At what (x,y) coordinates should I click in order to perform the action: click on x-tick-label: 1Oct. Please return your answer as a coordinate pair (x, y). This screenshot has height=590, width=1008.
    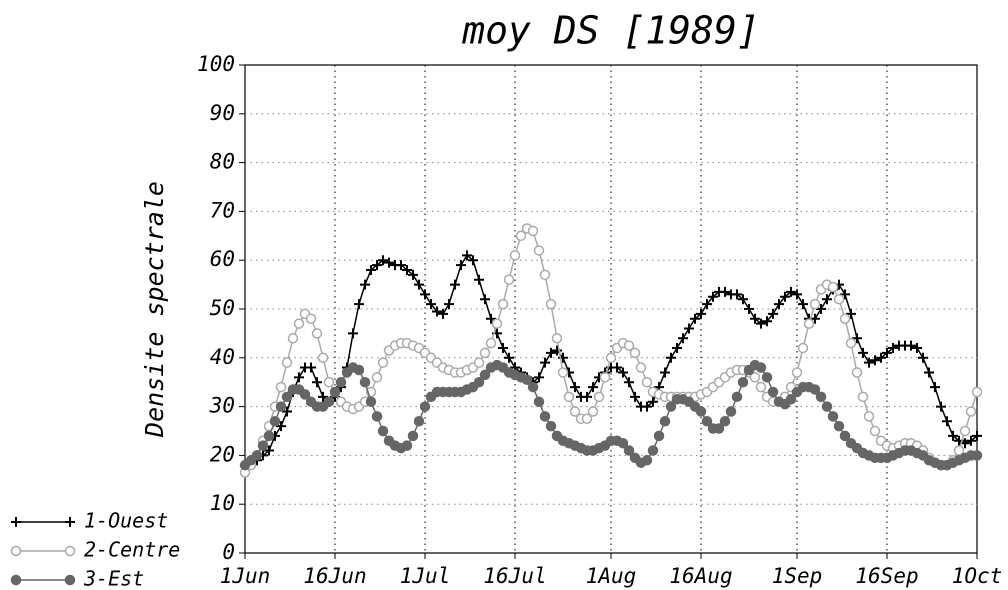
    Looking at the image, I should click on (977, 576).